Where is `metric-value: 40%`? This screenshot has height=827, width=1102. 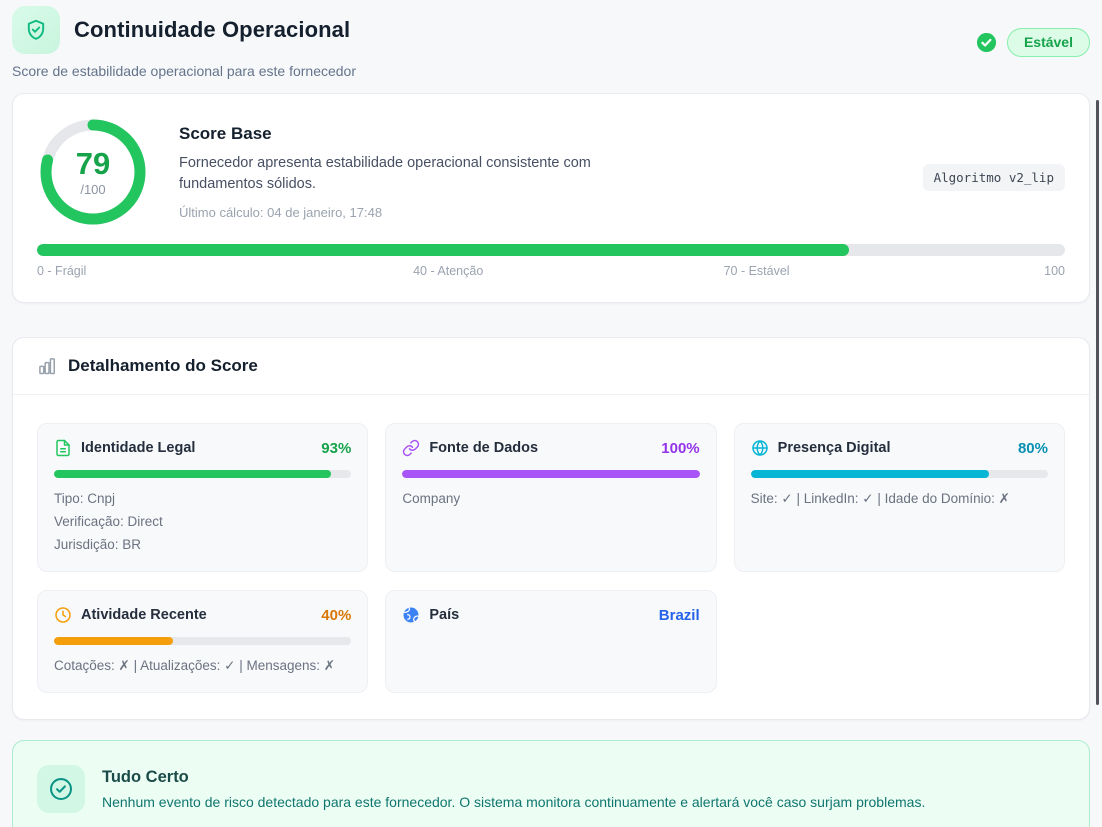 metric-value: 40% is located at coordinates (336, 615).